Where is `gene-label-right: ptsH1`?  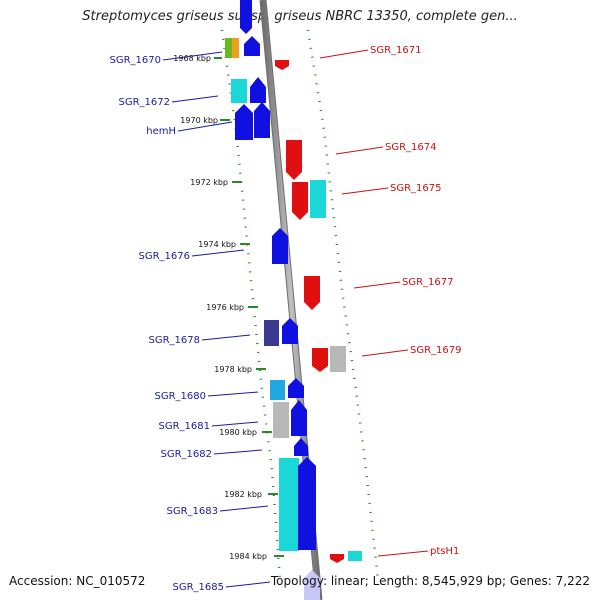
gene-label-right: ptsH1 is located at coordinates (444, 551).